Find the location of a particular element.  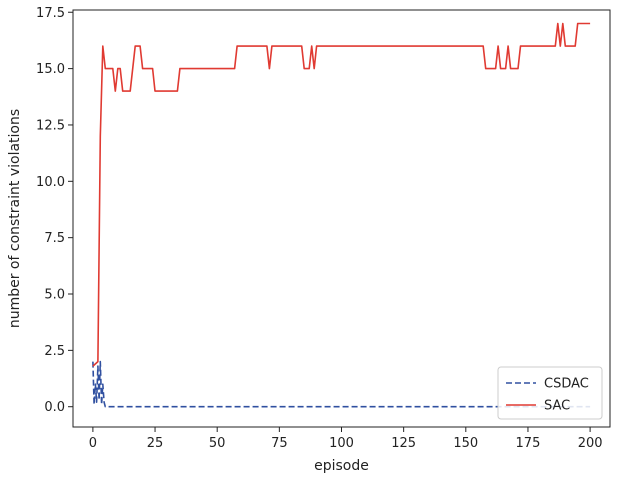

x-tick-label: 100 is located at coordinates (341, 443).